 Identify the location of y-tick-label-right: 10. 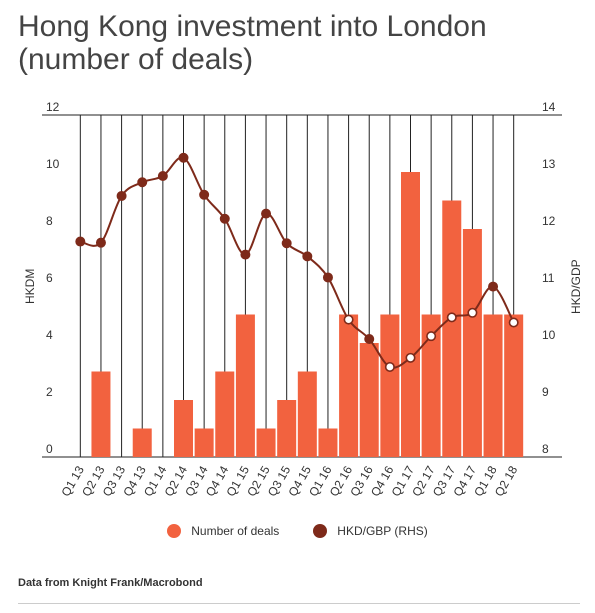
(549, 335).